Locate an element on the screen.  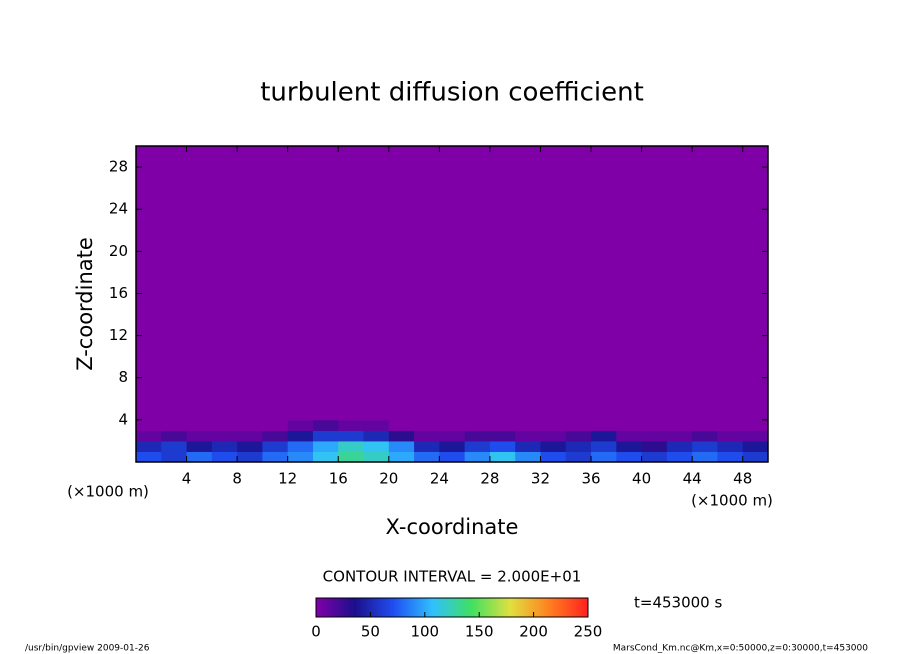
x-tick-label: 12 is located at coordinates (287, 479).